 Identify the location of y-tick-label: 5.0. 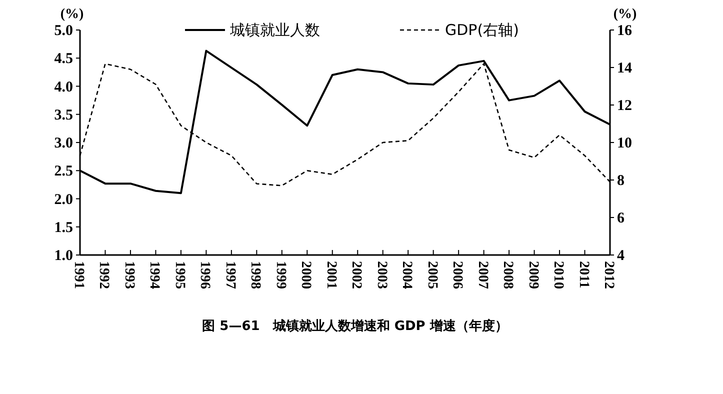
(63, 31).